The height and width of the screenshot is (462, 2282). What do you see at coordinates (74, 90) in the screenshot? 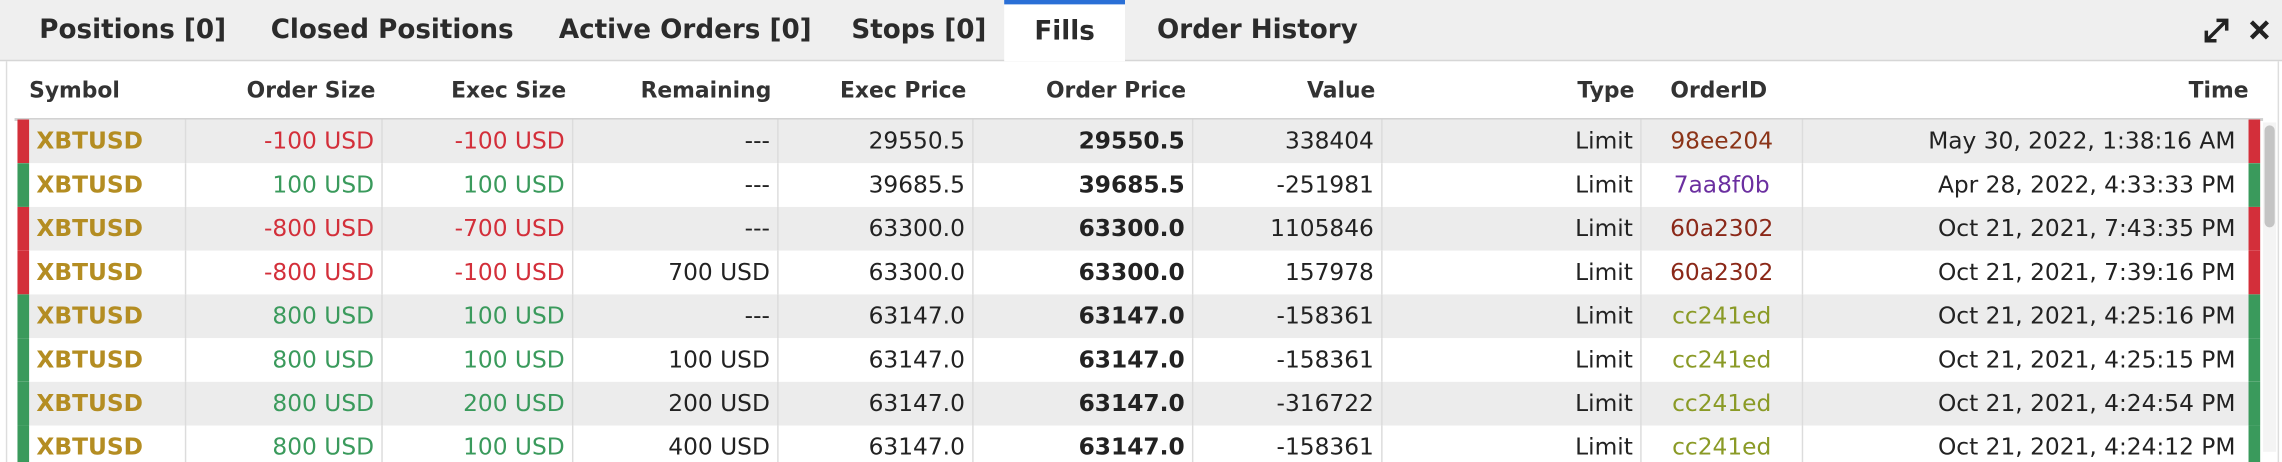
I see `column-header: Symbol` at bounding box center [74, 90].